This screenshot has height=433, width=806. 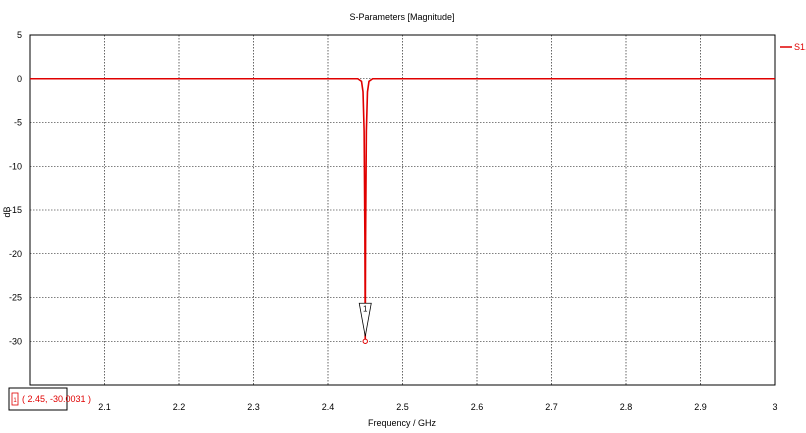 What do you see at coordinates (551, 407) in the screenshot?
I see `x-tick-label: 2.7` at bounding box center [551, 407].